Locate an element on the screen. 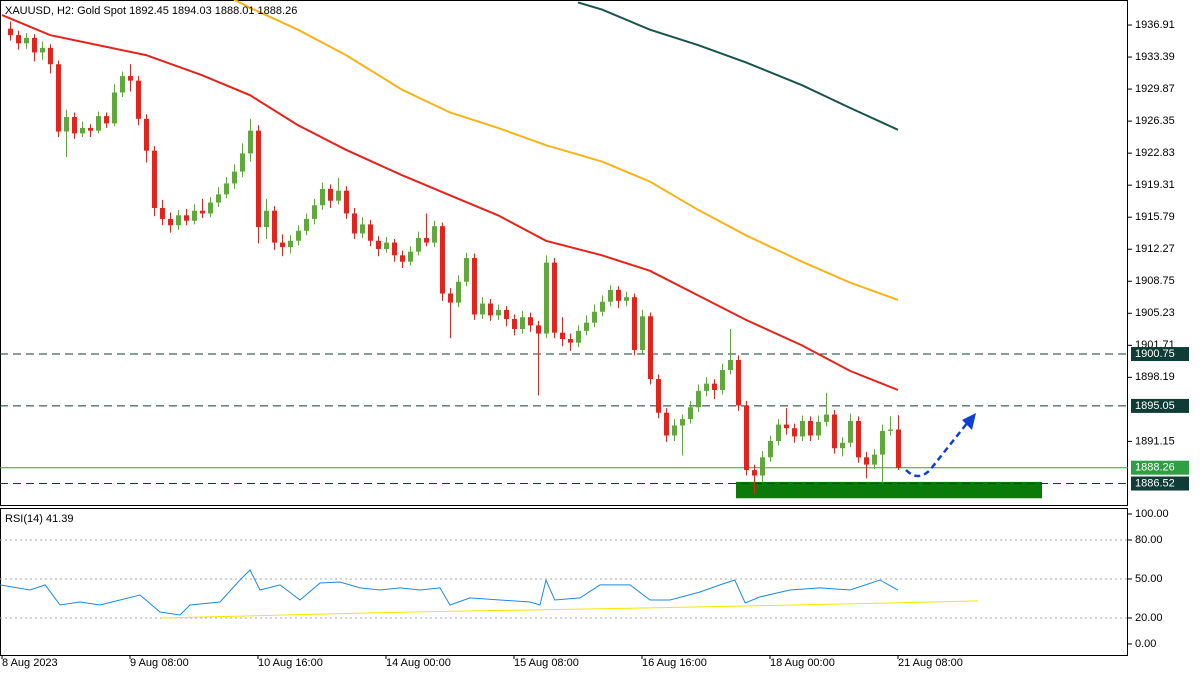 This screenshot has width=1200, height=675. rsi-y-tick-label: 20.00 is located at coordinates (1149, 618).